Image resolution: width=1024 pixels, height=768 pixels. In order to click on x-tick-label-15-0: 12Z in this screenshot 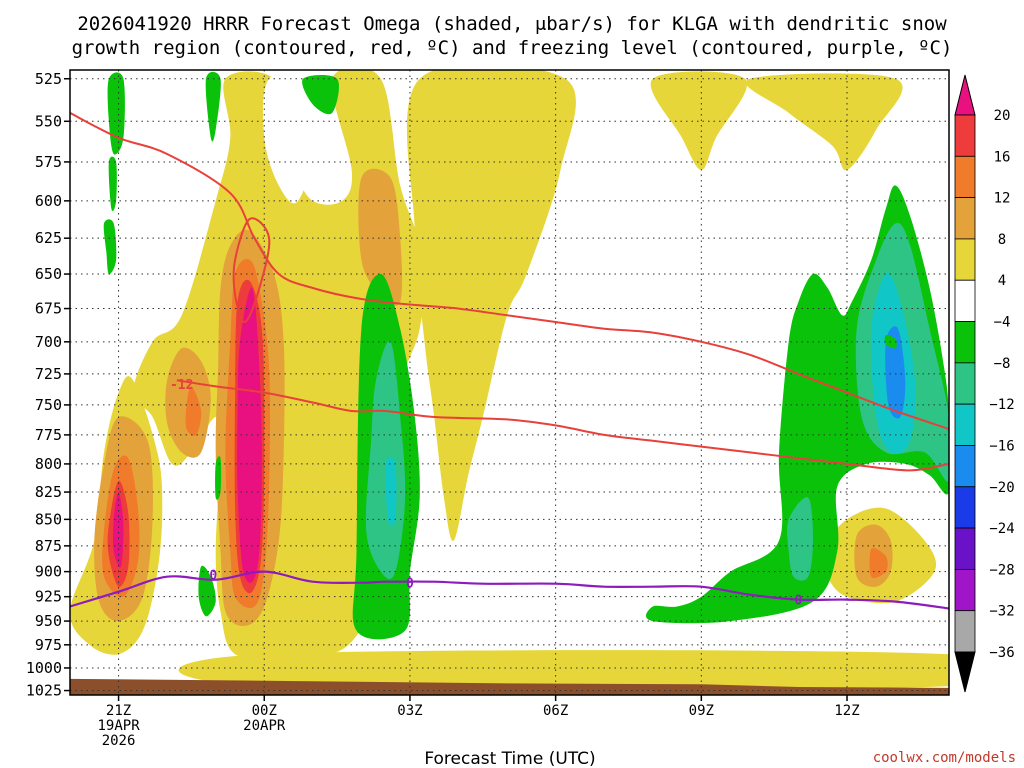, I will do `click(846, 711)`.